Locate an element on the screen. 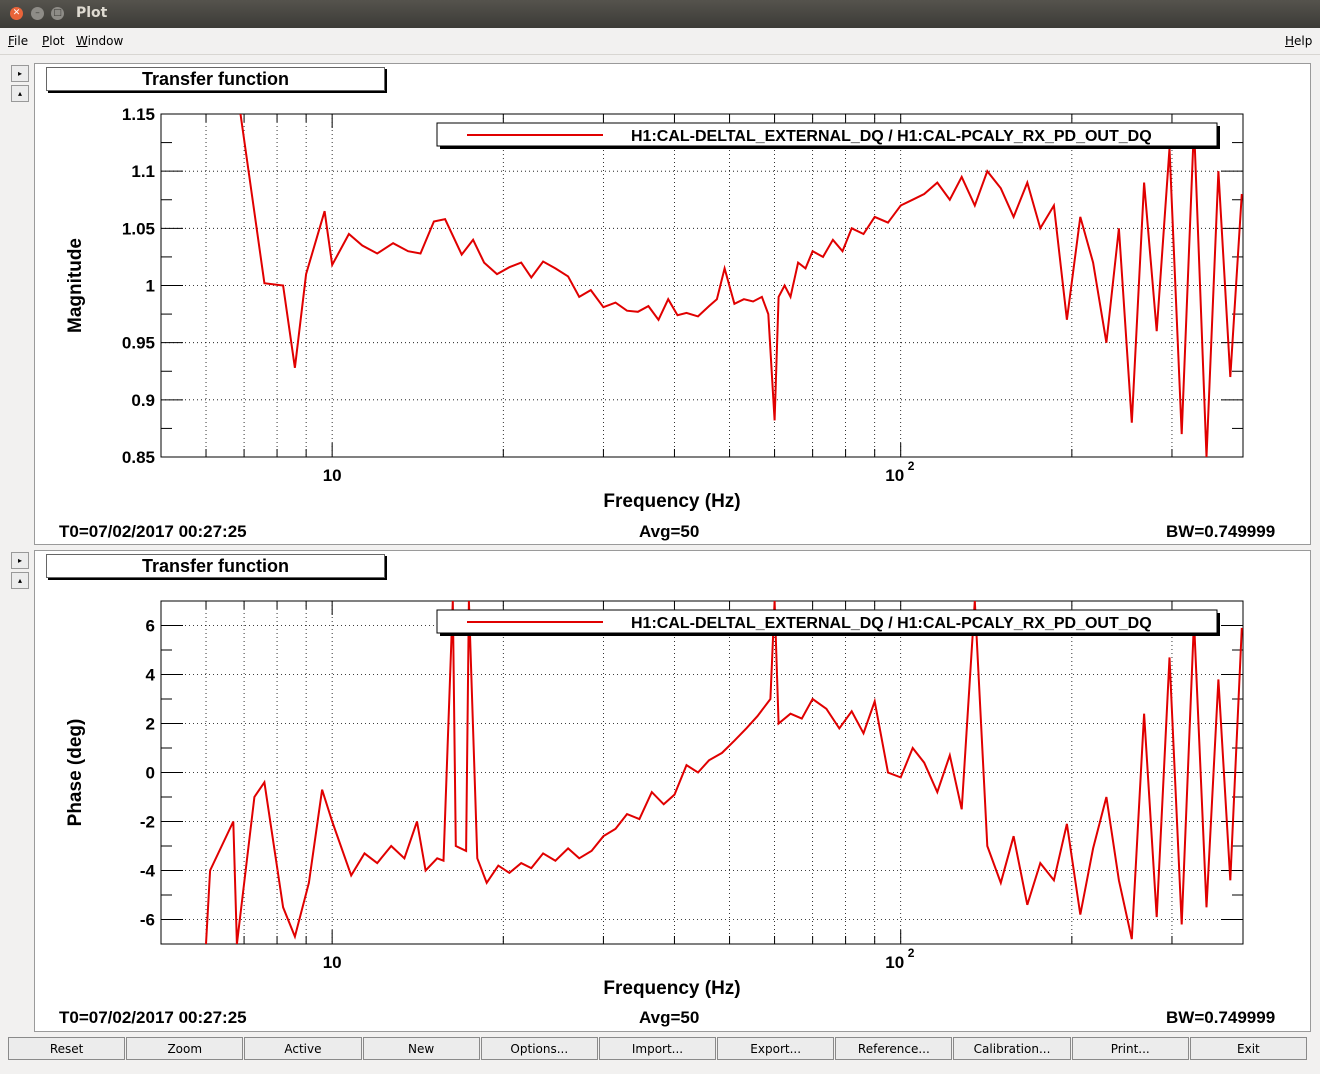 This screenshot has width=1320, height=1074. y-tick-label: -2 is located at coordinates (147, 822).